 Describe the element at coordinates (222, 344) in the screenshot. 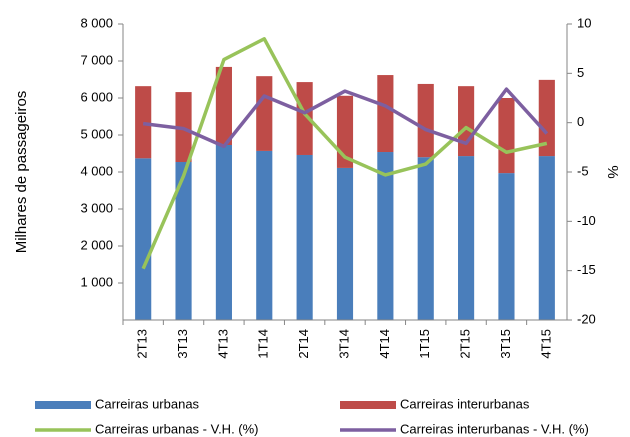

I see `x-tick-label: 4T13` at that location.